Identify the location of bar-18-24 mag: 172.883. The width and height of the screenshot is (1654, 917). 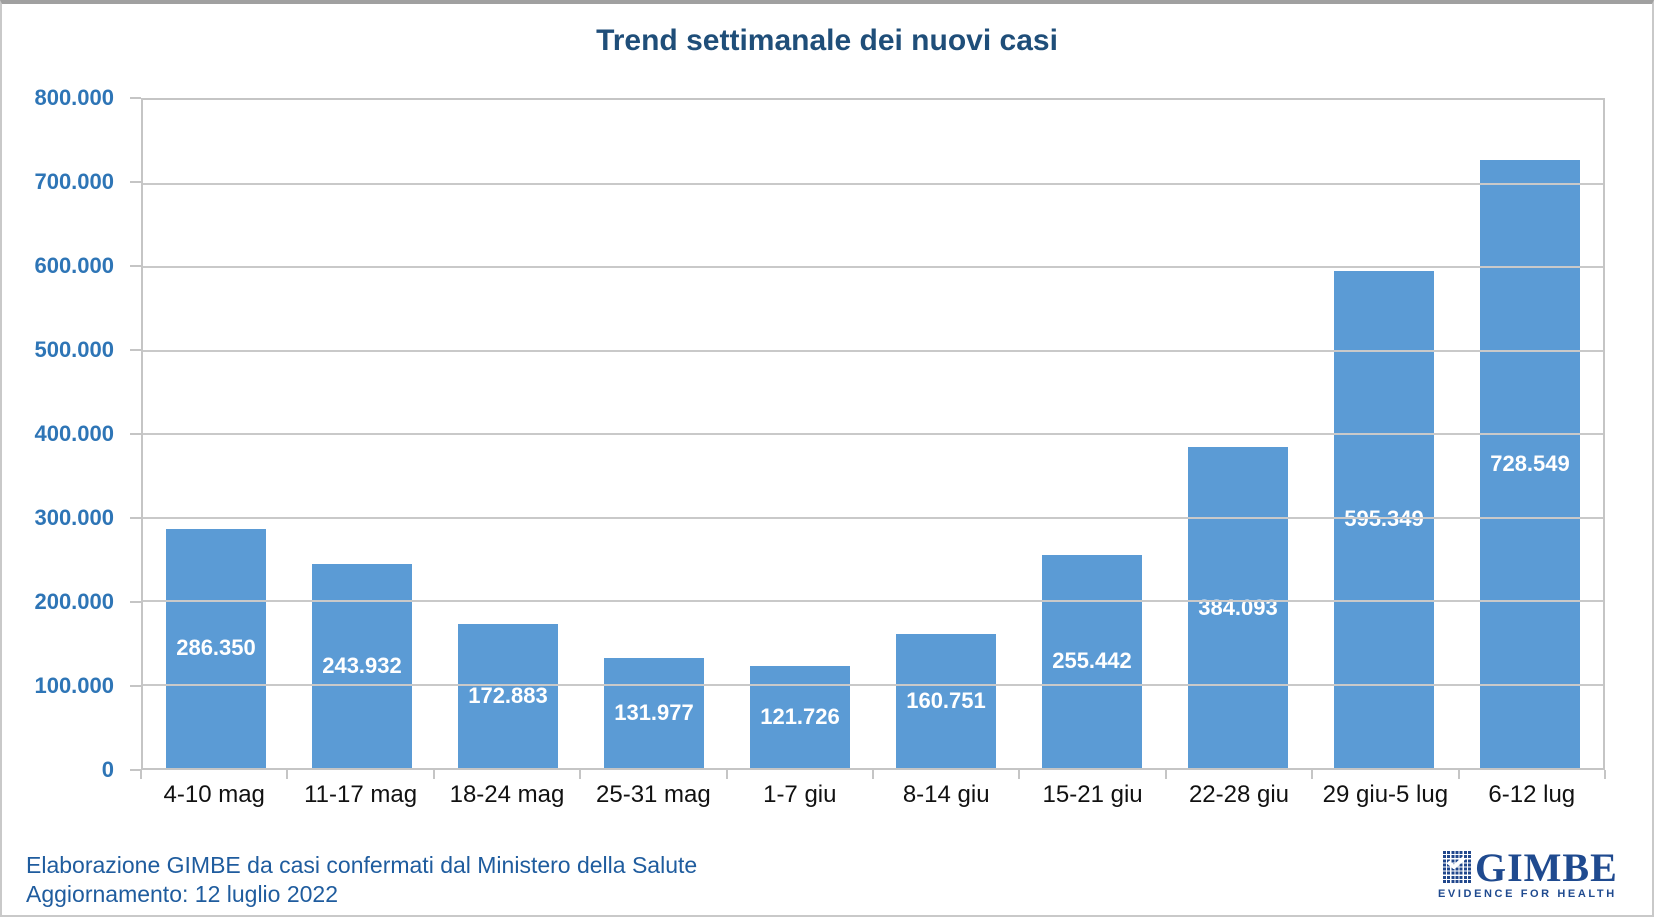
(508, 695).